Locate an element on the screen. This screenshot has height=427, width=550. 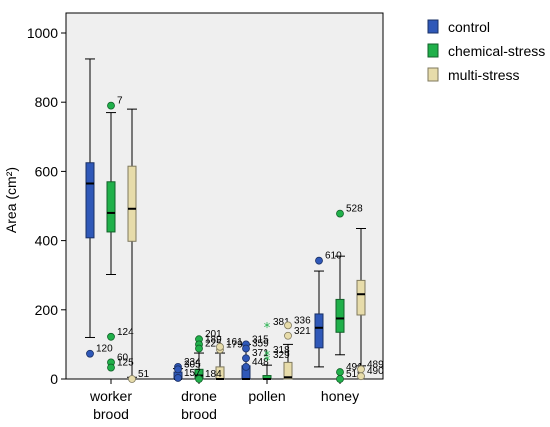
outlier-label: 189 is located at coordinates (213, 339).